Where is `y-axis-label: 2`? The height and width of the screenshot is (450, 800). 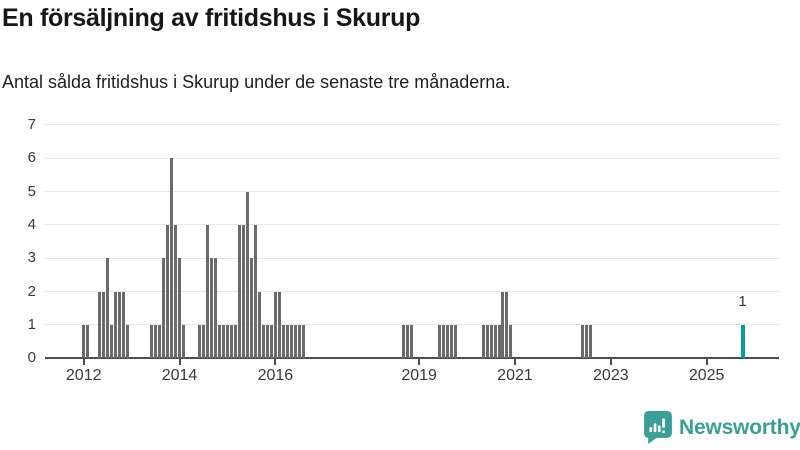
y-axis-label: 2 is located at coordinates (31, 291).